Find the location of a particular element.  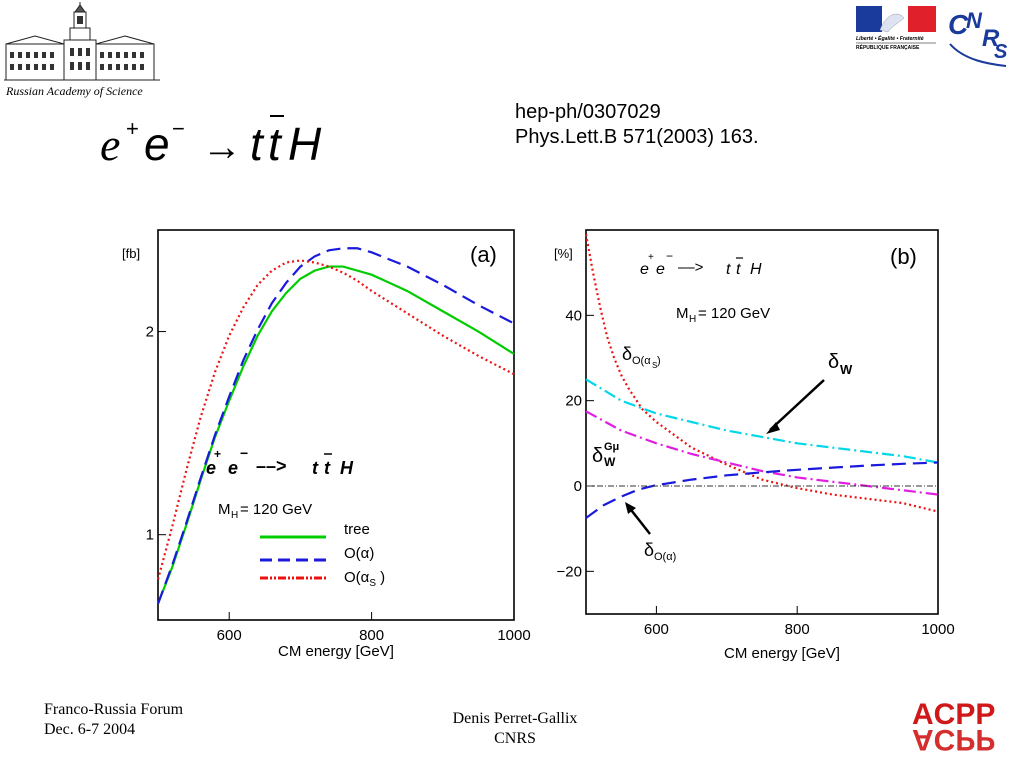

footer-event: Franco-Russia Forum Dec. 6-7 2004 is located at coordinates (113, 720).